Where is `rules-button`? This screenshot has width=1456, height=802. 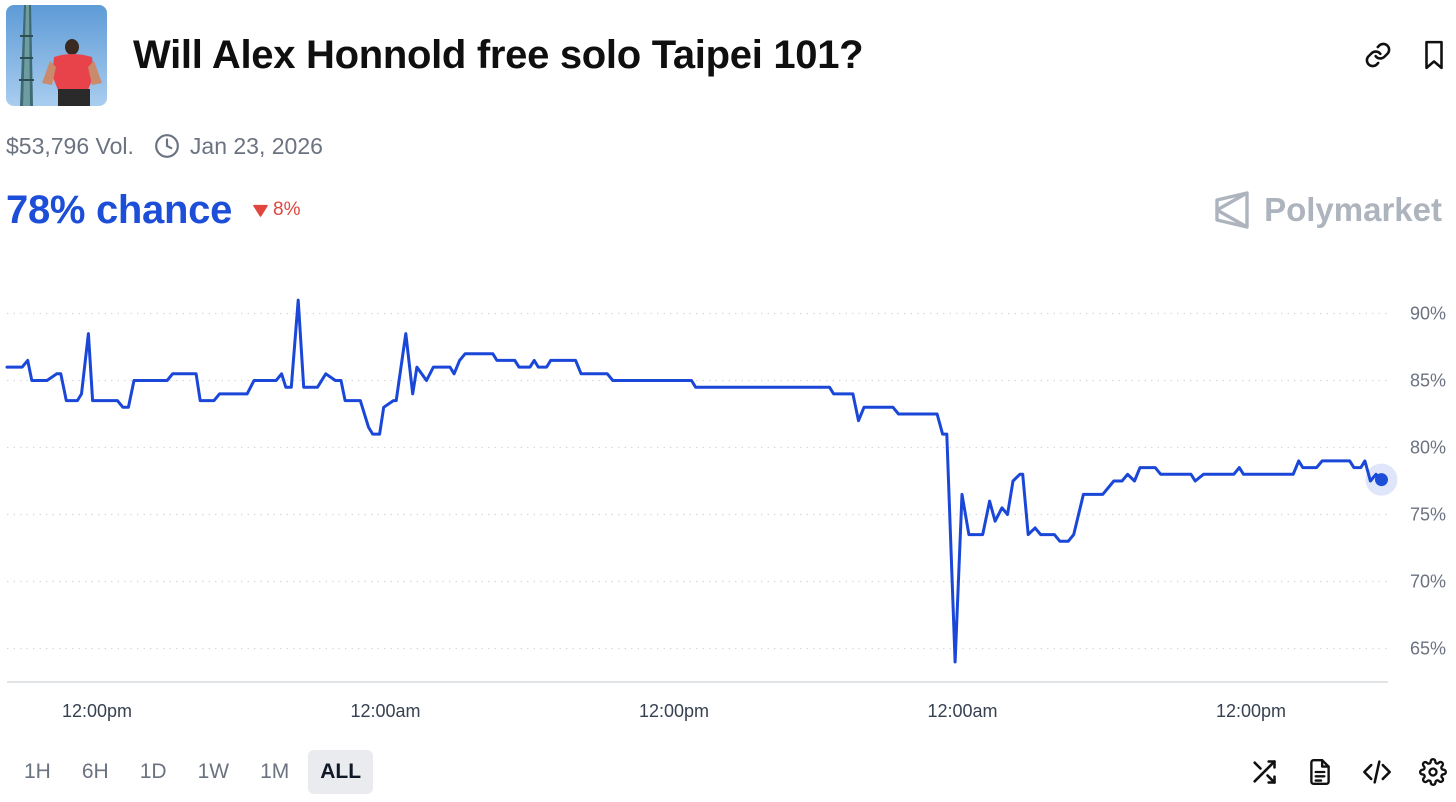
rules-button is located at coordinates (1320, 772).